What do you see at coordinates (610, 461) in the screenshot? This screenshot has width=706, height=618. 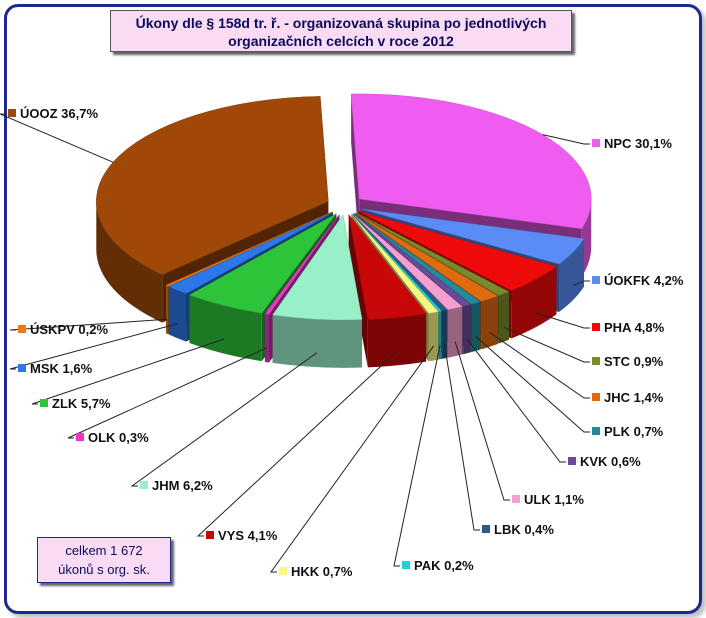 I see `slice-label-kvk: KVK 0,6%` at bounding box center [610, 461].